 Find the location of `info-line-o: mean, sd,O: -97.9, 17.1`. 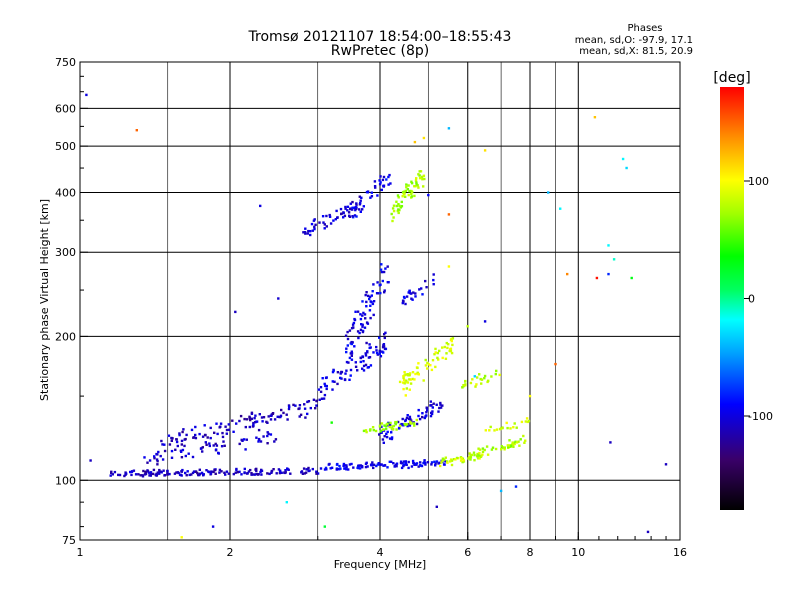

info-line-o: mean, sd,O: -97.9, 17.1 is located at coordinates (634, 40).